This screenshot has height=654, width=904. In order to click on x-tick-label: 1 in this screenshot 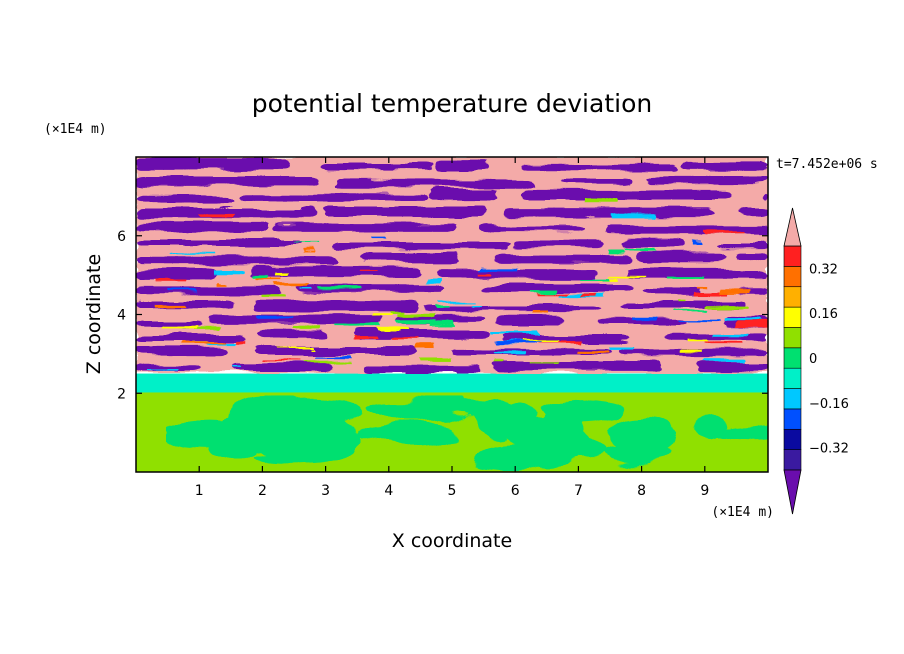, I will do `click(199, 491)`.